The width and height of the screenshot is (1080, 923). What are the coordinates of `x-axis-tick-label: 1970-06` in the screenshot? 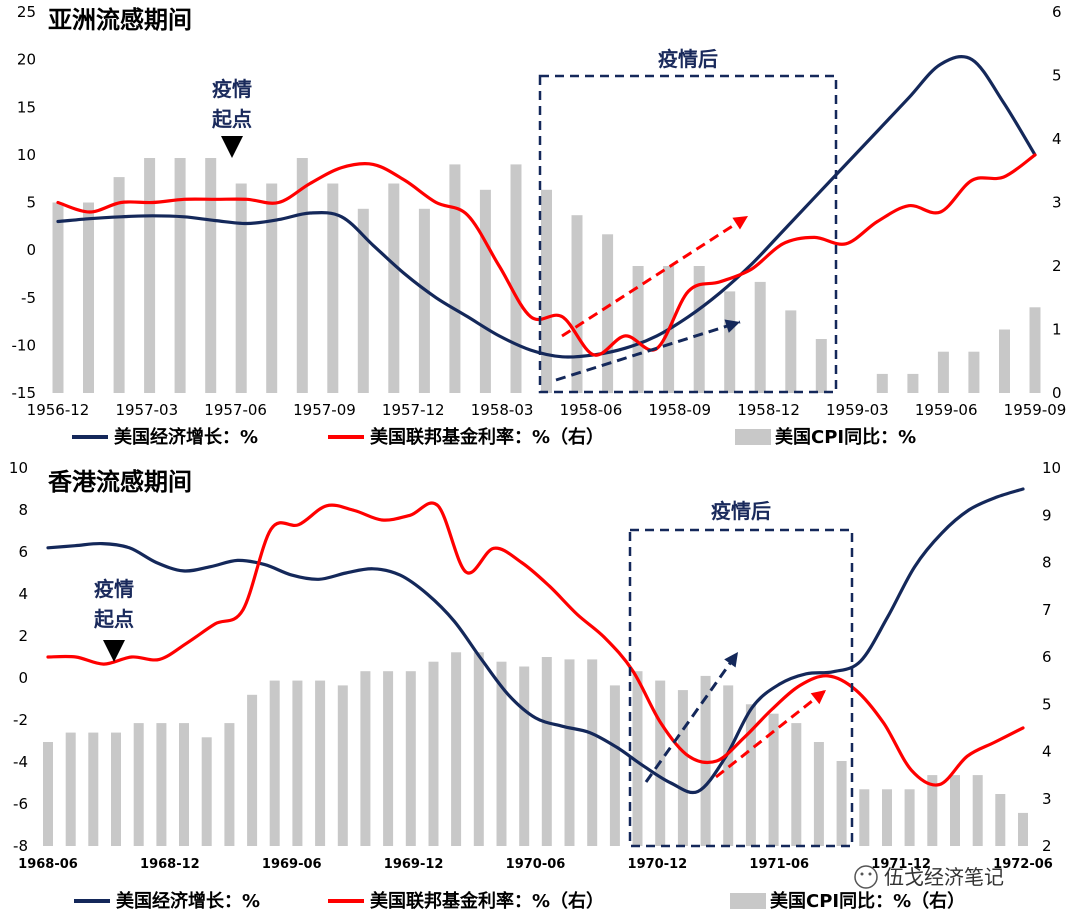 It's located at (536, 864).